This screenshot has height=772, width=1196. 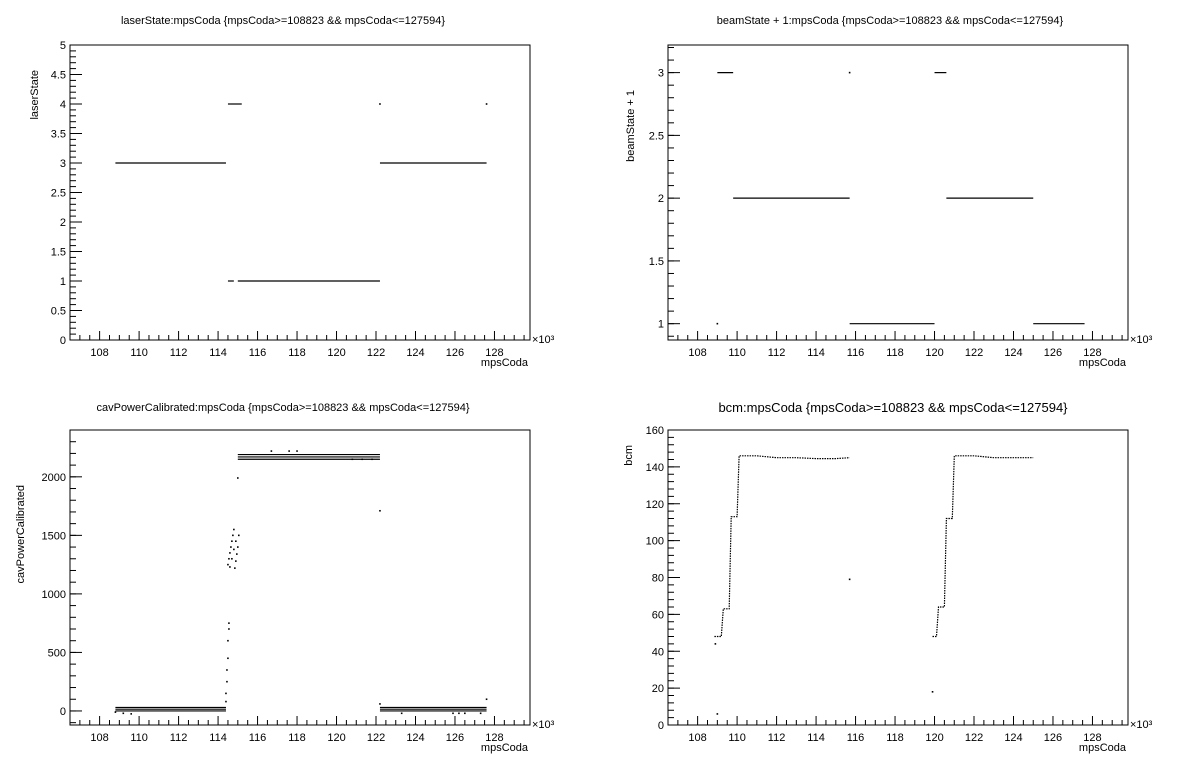 I want to click on y-tick-label: 3.5, so click(x=58, y=135).